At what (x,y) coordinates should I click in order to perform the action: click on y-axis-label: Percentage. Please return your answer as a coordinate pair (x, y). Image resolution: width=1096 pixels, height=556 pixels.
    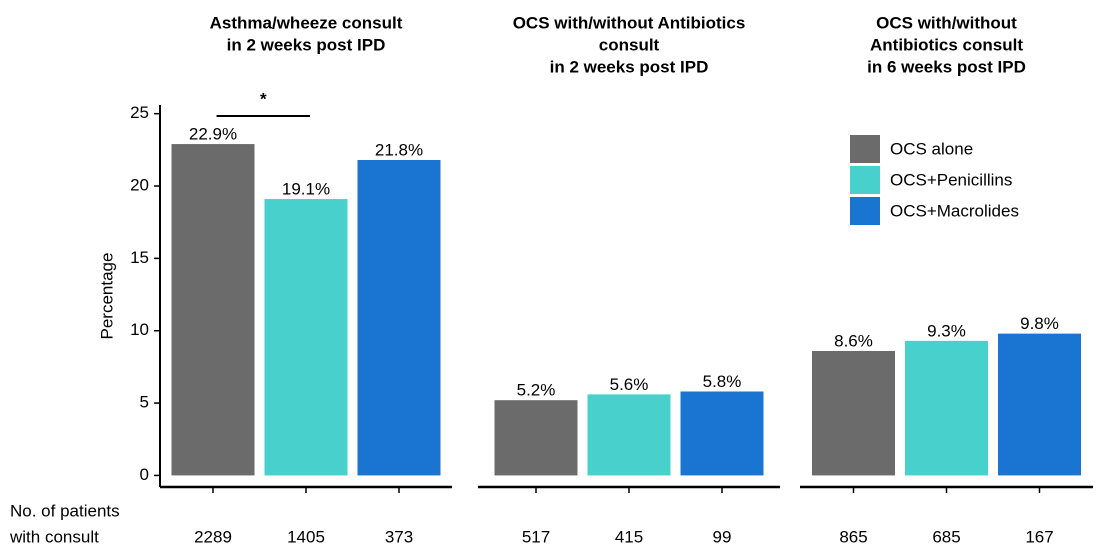
    Looking at the image, I should click on (106, 296).